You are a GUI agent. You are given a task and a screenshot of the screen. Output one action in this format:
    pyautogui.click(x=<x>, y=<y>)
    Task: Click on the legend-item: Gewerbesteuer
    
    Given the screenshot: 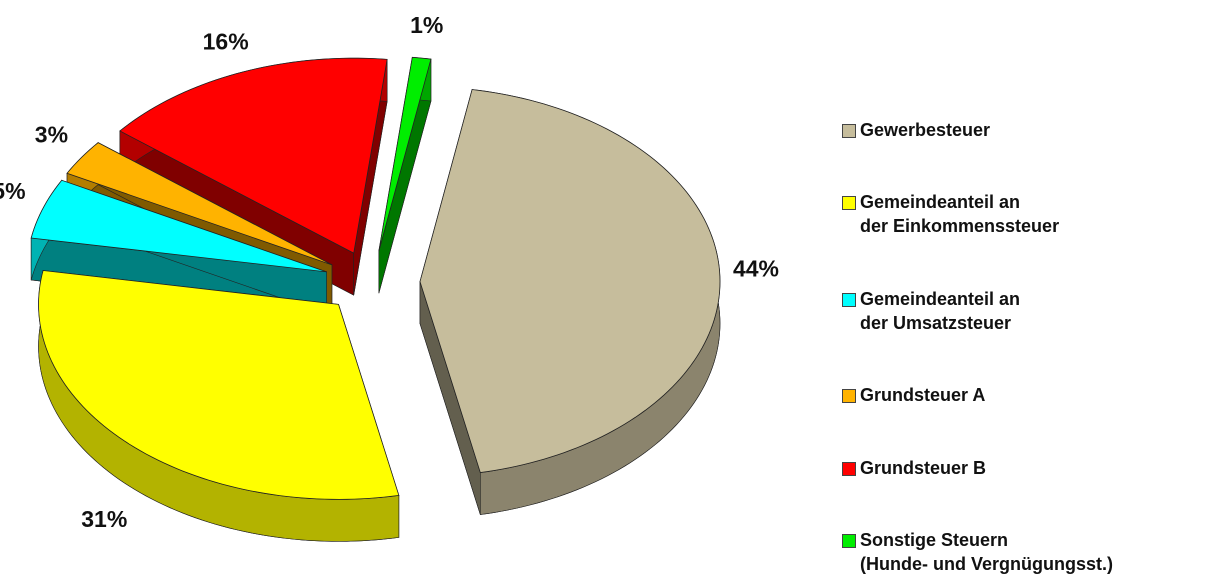 What is the action you would take?
    pyautogui.click(x=1029, y=130)
    